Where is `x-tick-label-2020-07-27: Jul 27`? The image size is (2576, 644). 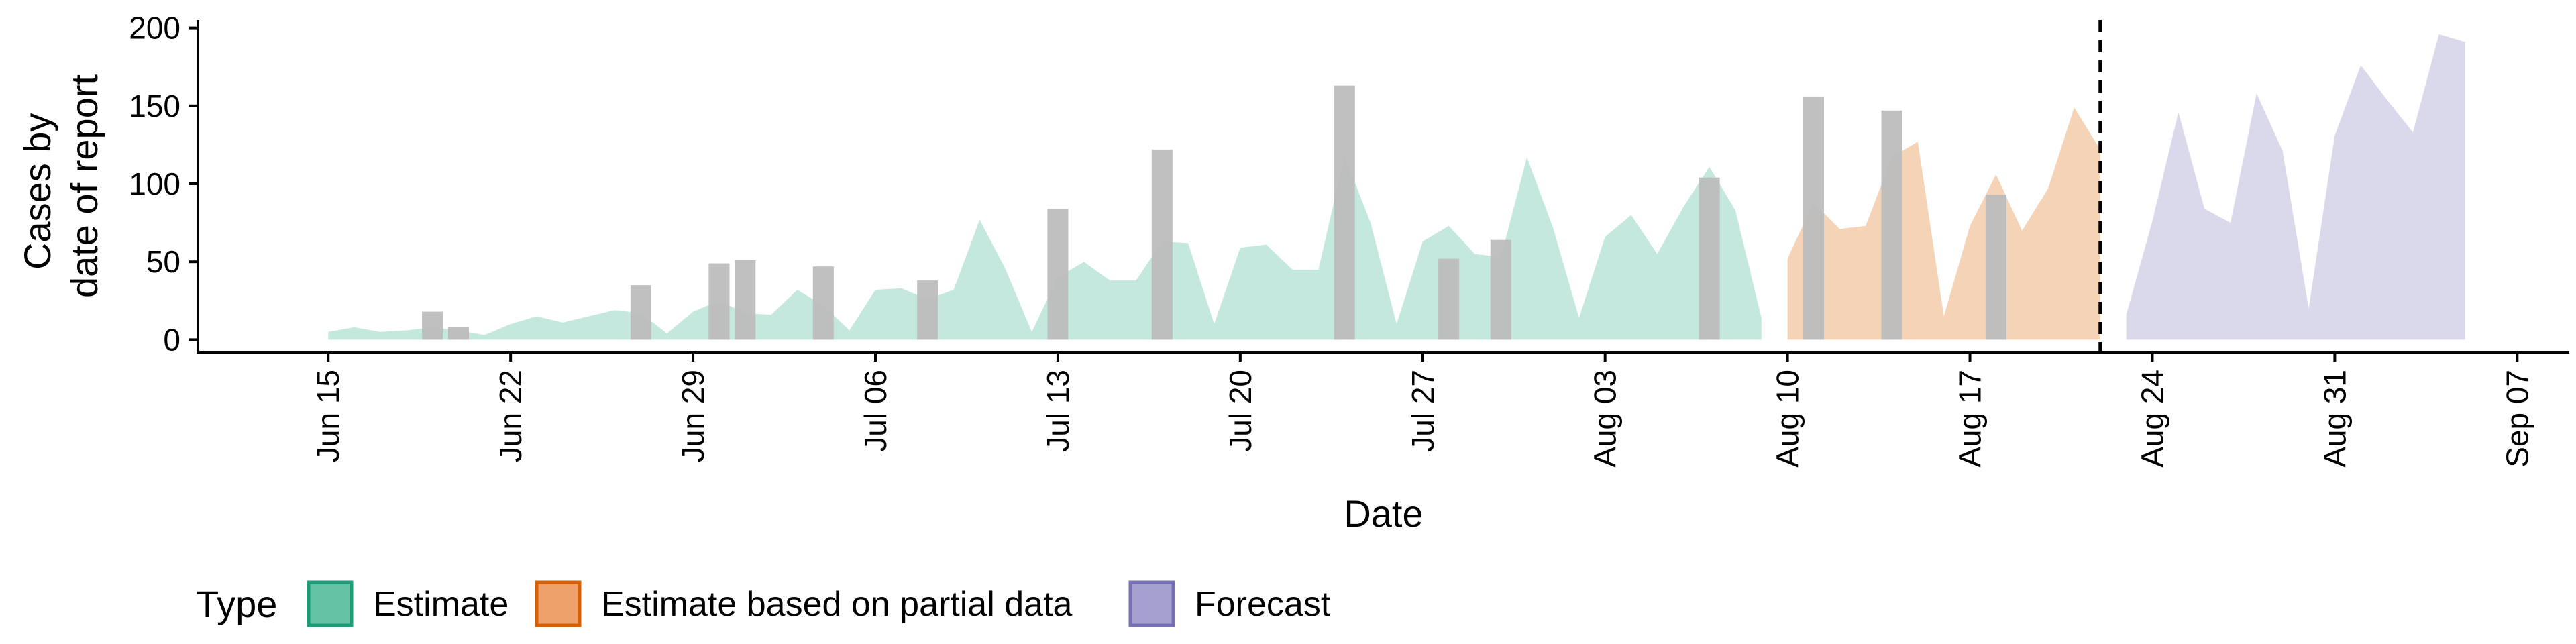
x-tick-label-2020-07-27: Jul 27 is located at coordinates (1422, 411).